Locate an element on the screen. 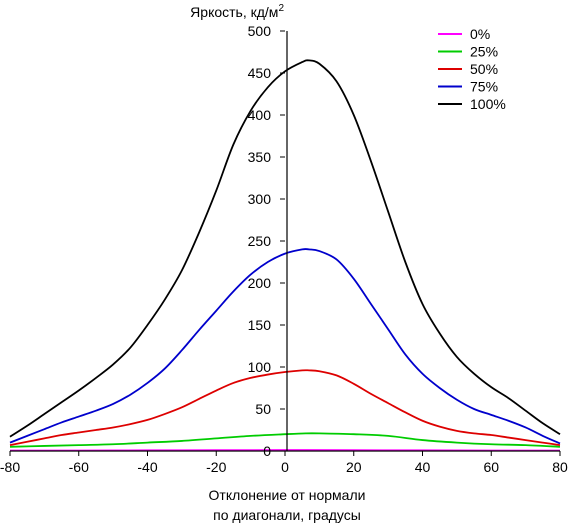 The image size is (568, 523). x-tick-label: -40 is located at coordinates (147, 467).